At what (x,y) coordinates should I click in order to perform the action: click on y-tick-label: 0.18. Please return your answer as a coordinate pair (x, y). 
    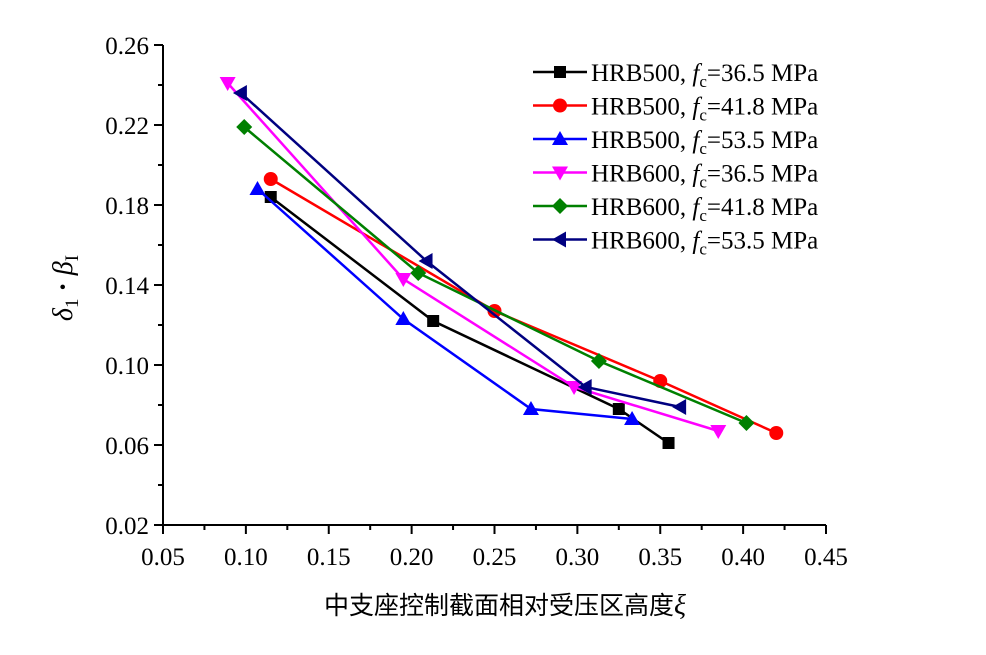
    Looking at the image, I should click on (127, 206).